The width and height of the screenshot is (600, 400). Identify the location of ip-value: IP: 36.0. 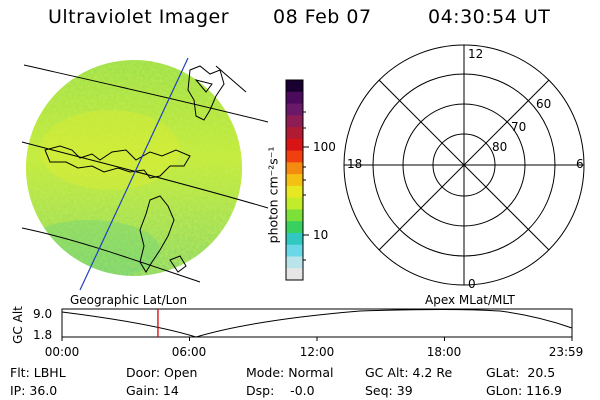
(34, 390).